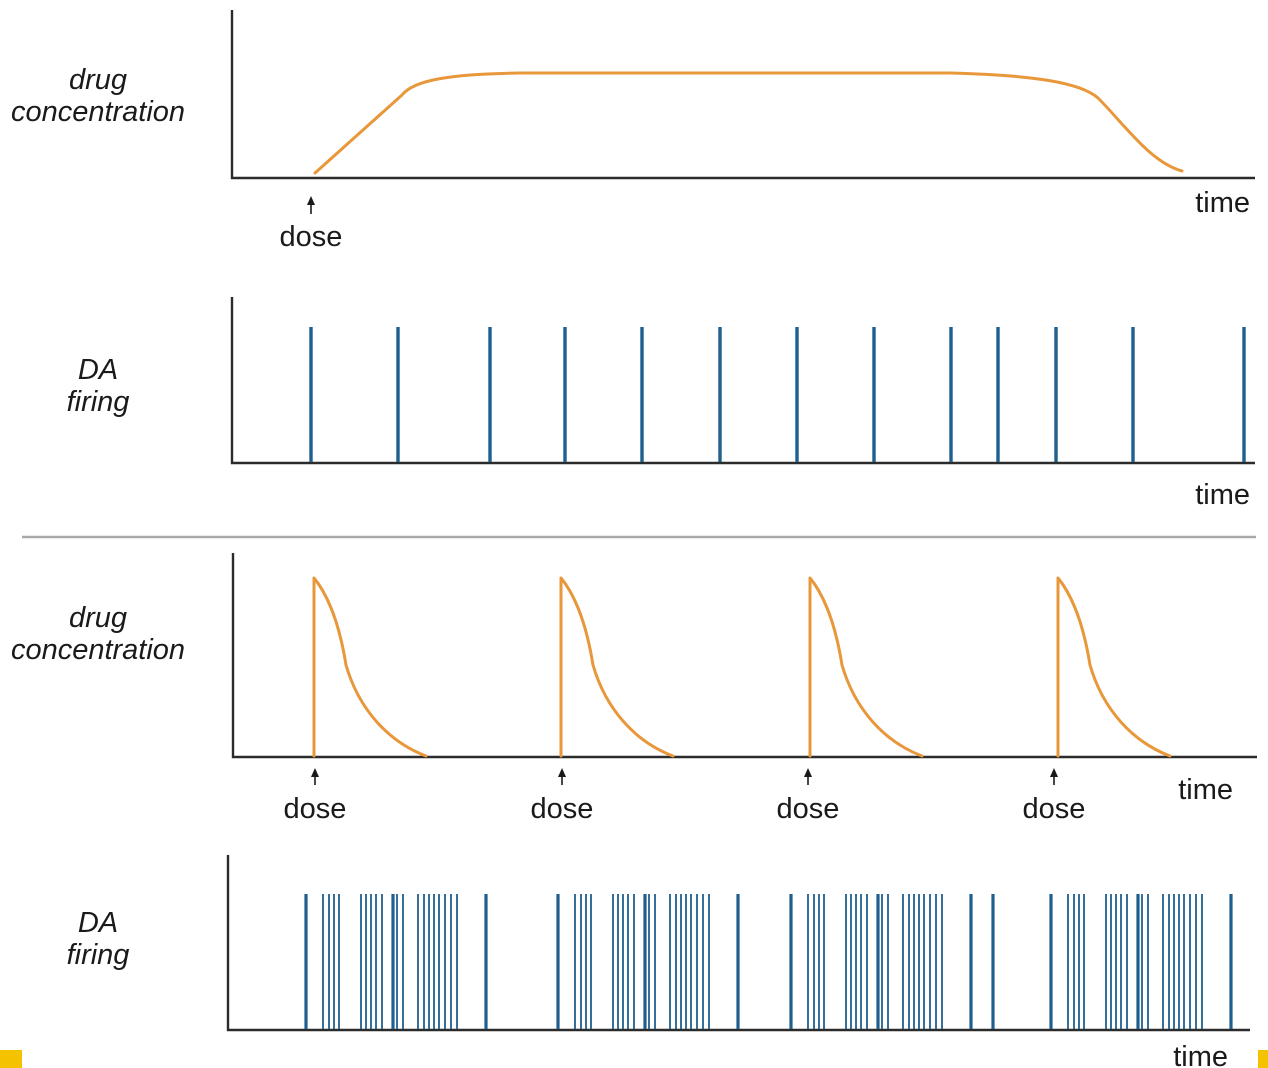 This screenshot has width=1268, height=1068. What do you see at coordinates (777, 394) in the screenshot?
I see `regular-firing-spikes` at bounding box center [777, 394].